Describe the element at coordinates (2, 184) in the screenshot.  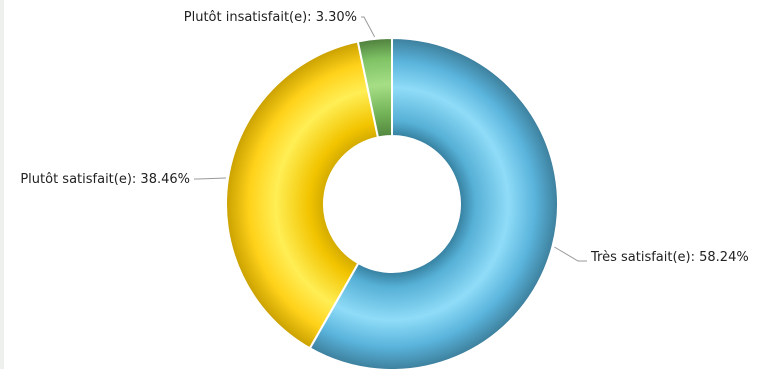
I see `left-border` at that location.